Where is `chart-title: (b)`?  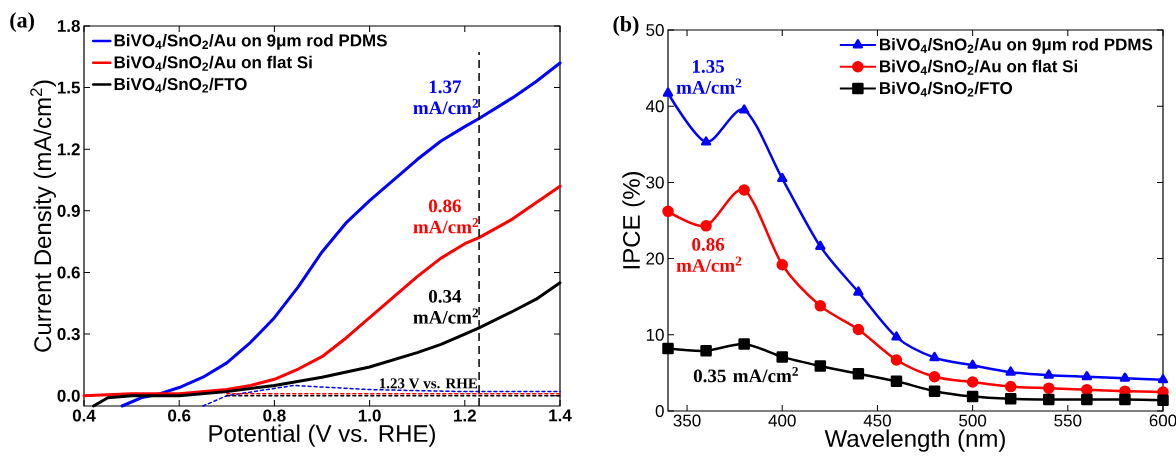
chart-title: (b) is located at coordinates (626, 26).